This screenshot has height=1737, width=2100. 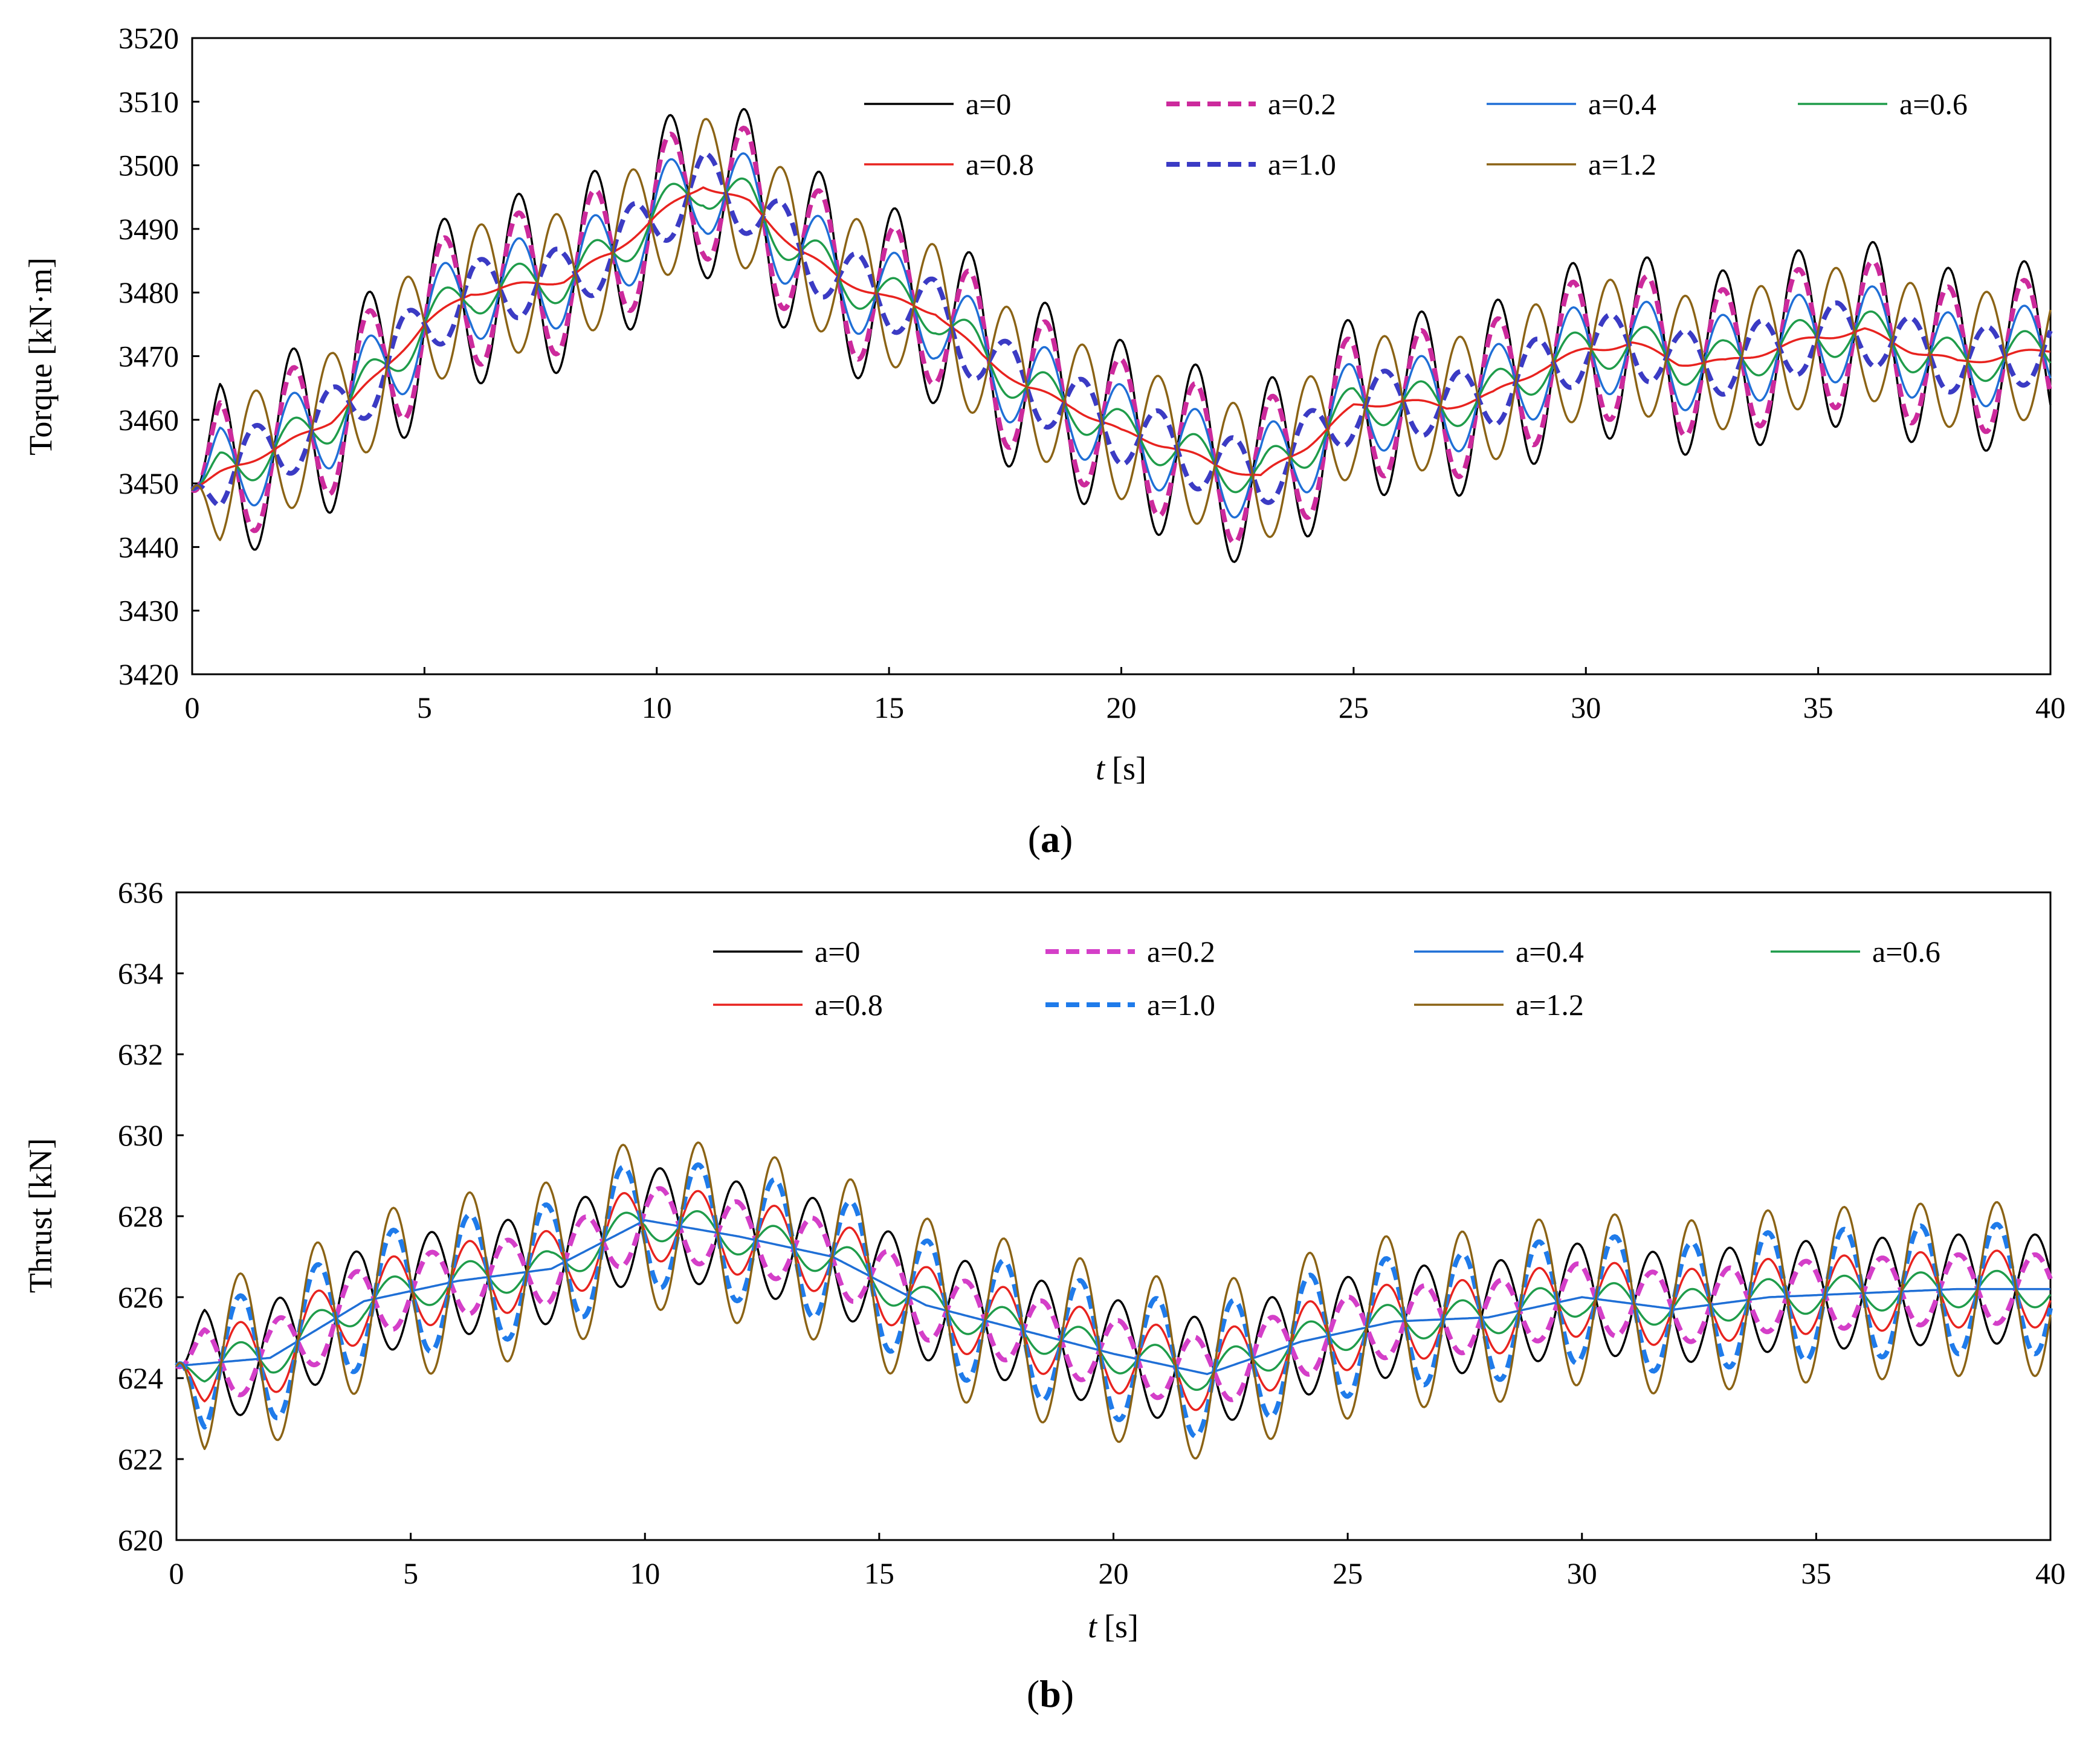 I want to click on x-axis-label-a: t [s], so click(x=1121, y=768).